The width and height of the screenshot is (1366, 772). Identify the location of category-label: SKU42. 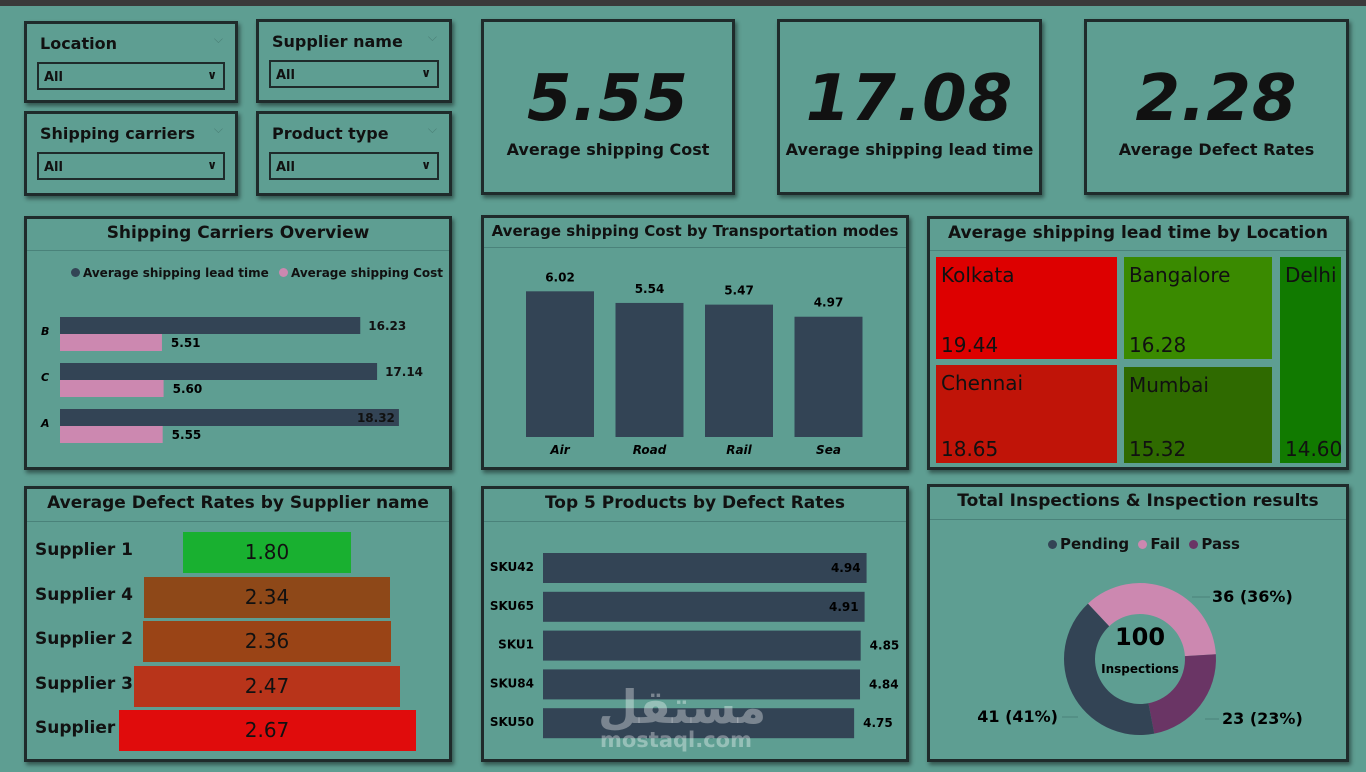
(512, 567).